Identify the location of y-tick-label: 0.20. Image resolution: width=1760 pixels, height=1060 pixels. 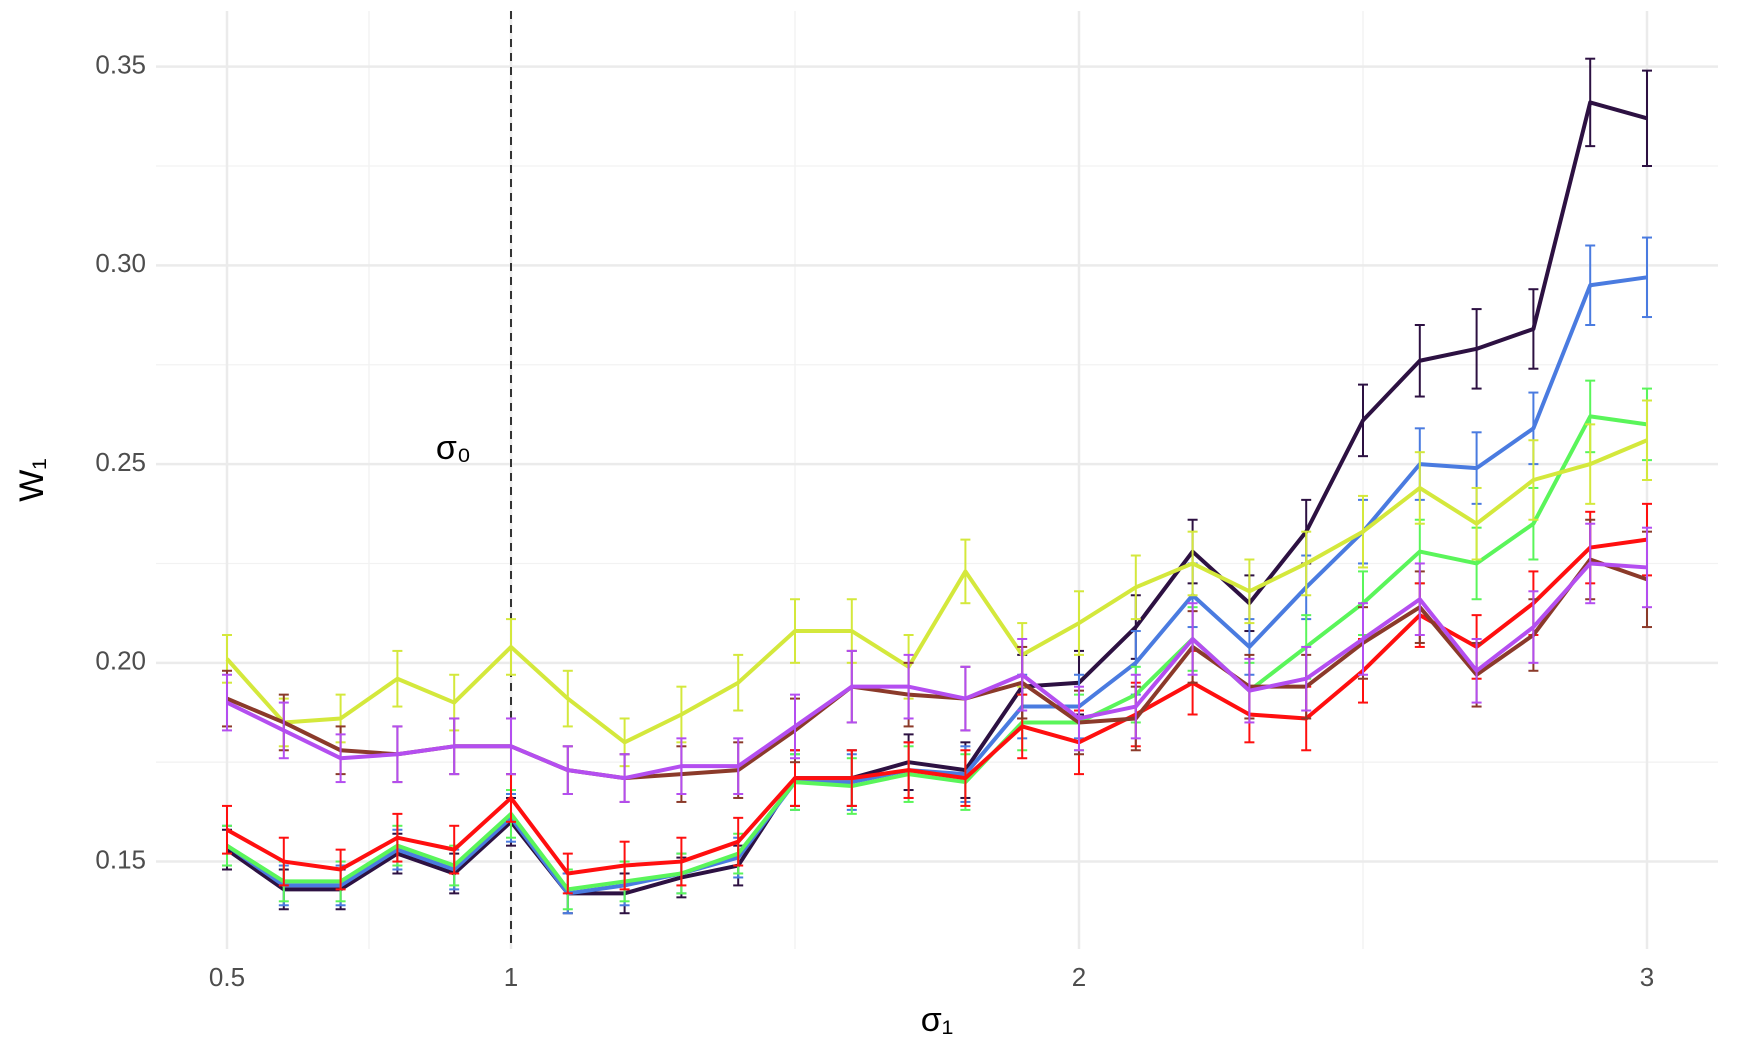
(120, 661).